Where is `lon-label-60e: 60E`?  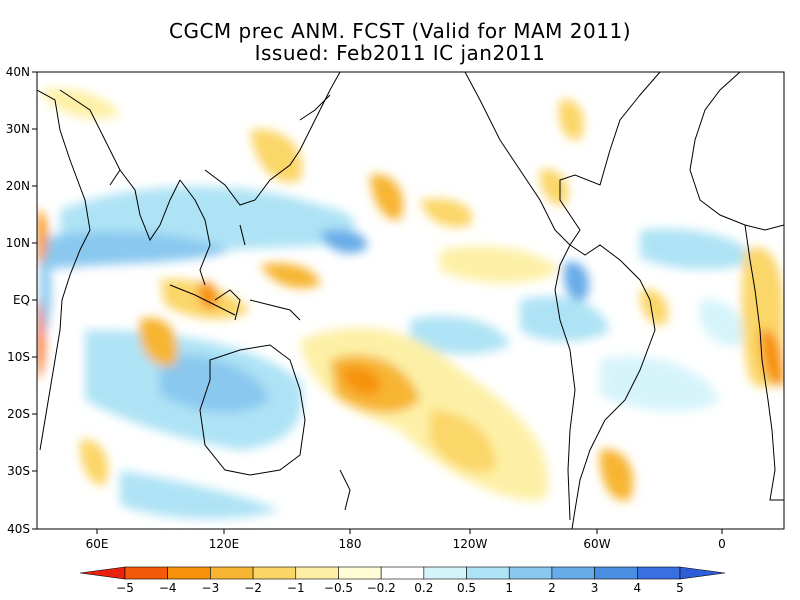
lon-label-60e: 60E is located at coordinates (97, 544).